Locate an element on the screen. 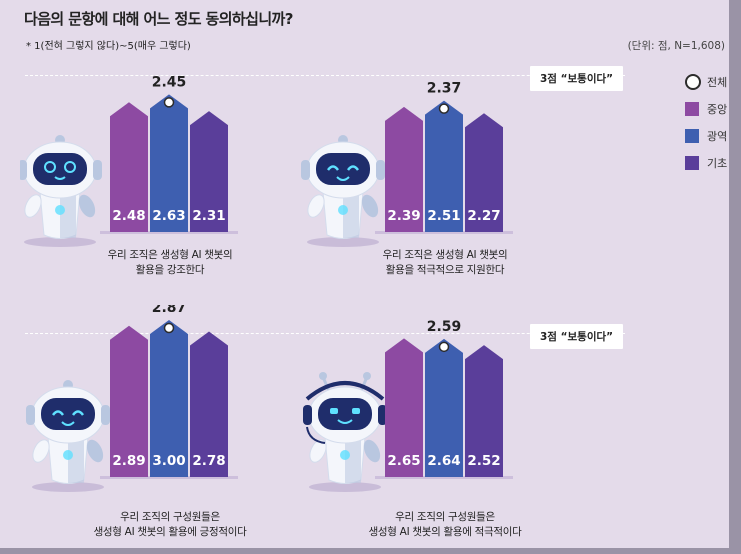 The image size is (741, 554). bar-value-label-metro: 3.00 is located at coordinates (168, 461).